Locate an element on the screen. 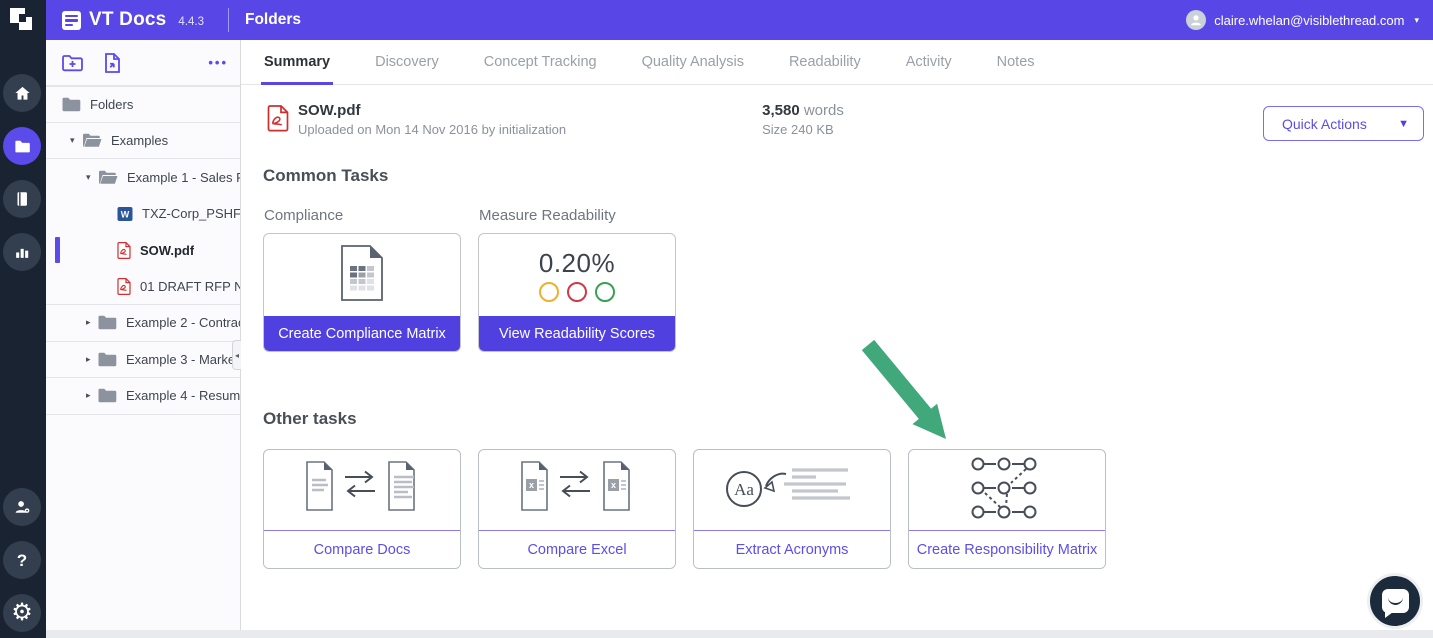 The height and width of the screenshot is (638, 1433). visiblethread-logo-icon is located at coordinates (22, 20).